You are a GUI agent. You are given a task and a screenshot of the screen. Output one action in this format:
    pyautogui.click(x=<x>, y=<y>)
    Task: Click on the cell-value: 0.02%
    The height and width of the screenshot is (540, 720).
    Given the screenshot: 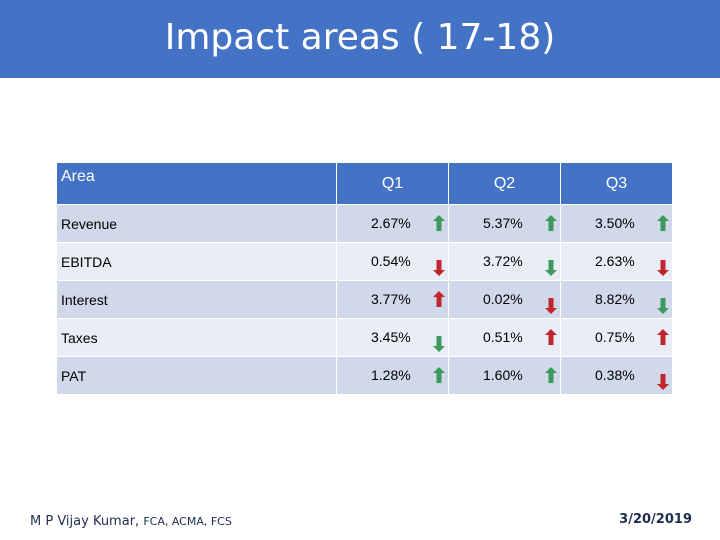 What is the action you would take?
    pyautogui.click(x=503, y=298)
    